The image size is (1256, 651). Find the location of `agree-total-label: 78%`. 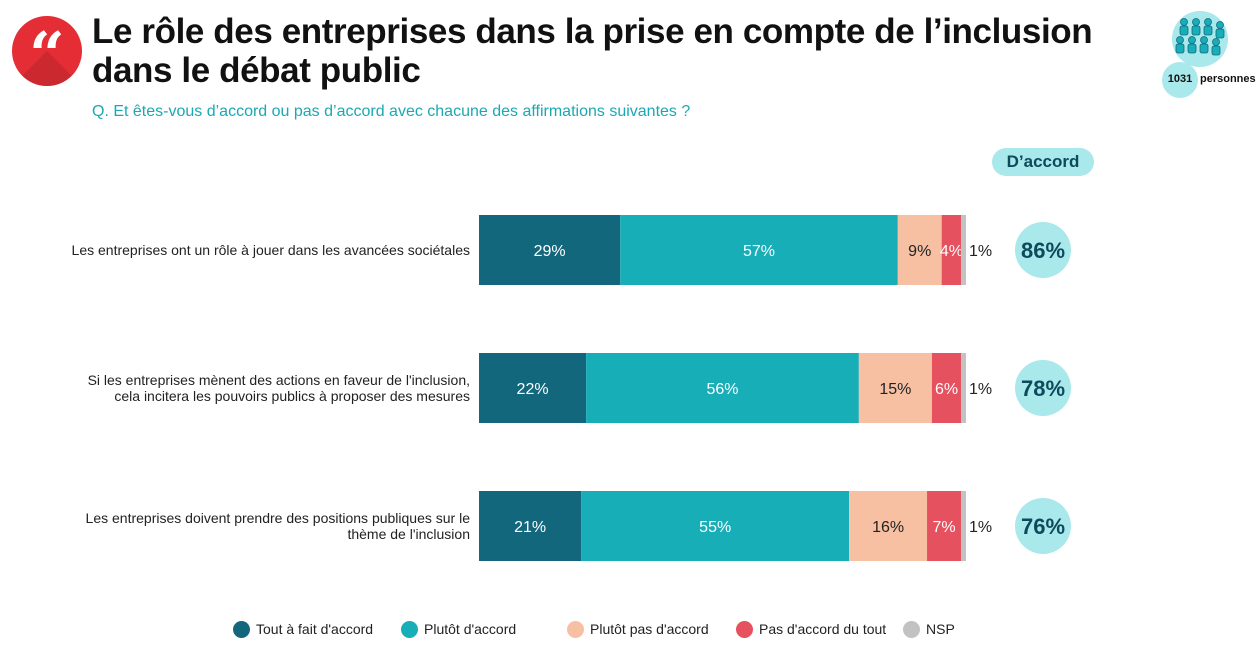

agree-total-label: 78% is located at coordinates (1043, 388).